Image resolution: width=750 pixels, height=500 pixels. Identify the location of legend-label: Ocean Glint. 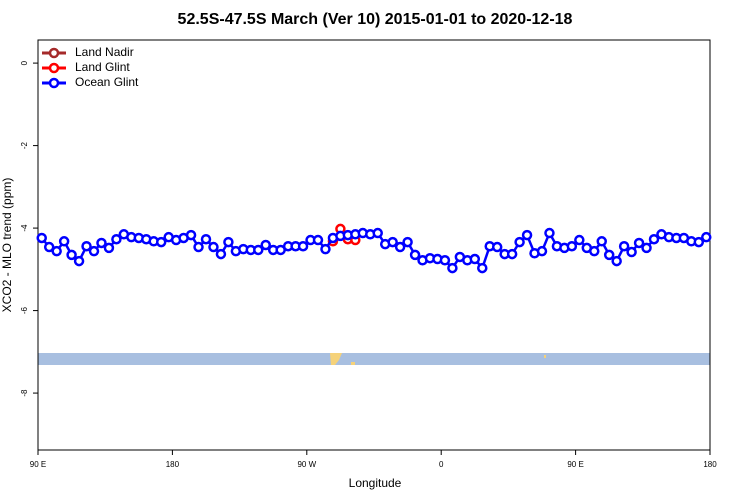
(107, 82).